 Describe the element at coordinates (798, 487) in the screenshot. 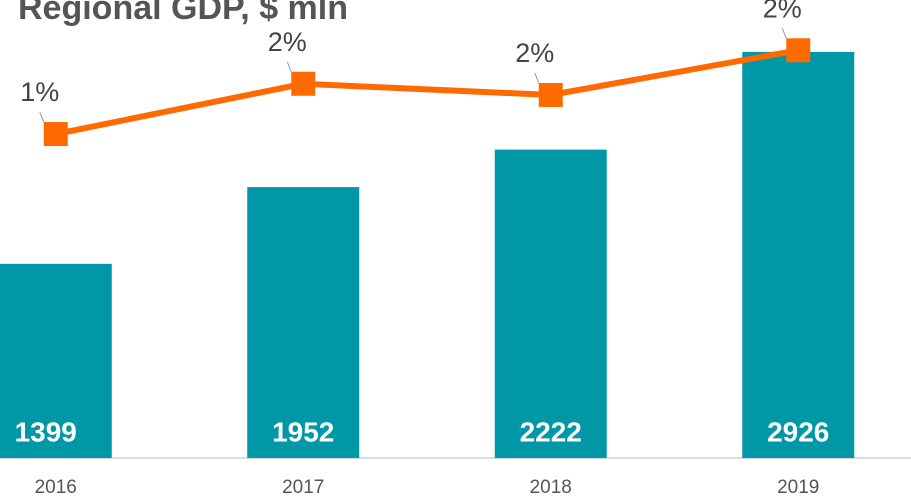

I see `x-tick-label: 2019` at that location.